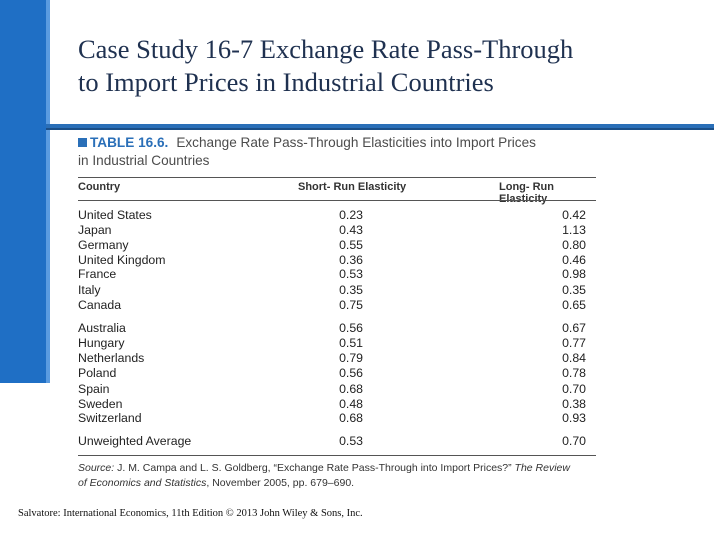 Image resolution: width=720 pixels, height=540 pixels. Describe the element at coordinates (102, 328) in the screenshot. I see `country-cell: Australia` at that location.